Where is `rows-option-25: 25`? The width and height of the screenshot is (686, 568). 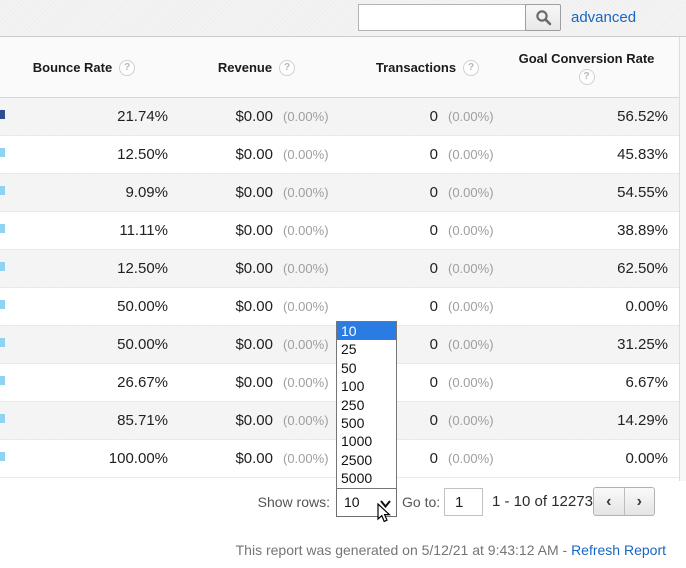 rows-option-25: 25 is located at coordinates (349, 349).